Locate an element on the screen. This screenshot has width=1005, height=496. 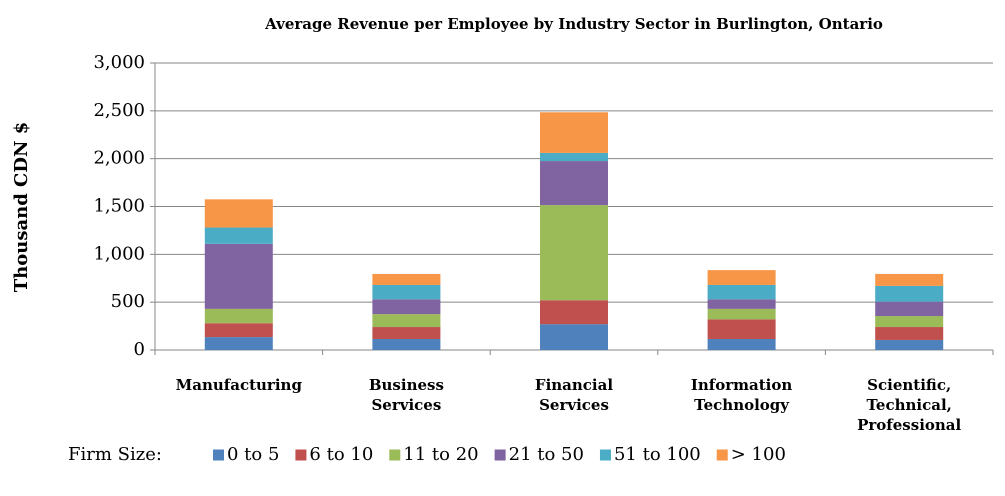
y-tick-label: 0 is located at coordinates (139, 349).